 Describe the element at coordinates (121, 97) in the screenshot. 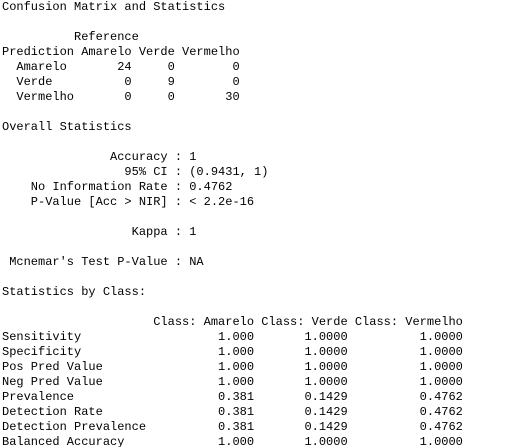

I see `confusion-matrix-row-vermelho: Vermelho 0 0 30` at that location.